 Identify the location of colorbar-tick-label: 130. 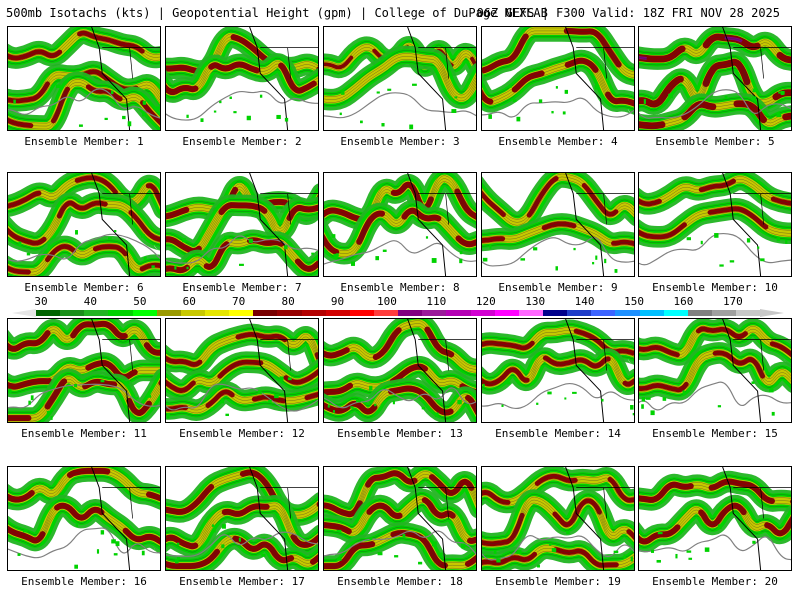
(535, 301).